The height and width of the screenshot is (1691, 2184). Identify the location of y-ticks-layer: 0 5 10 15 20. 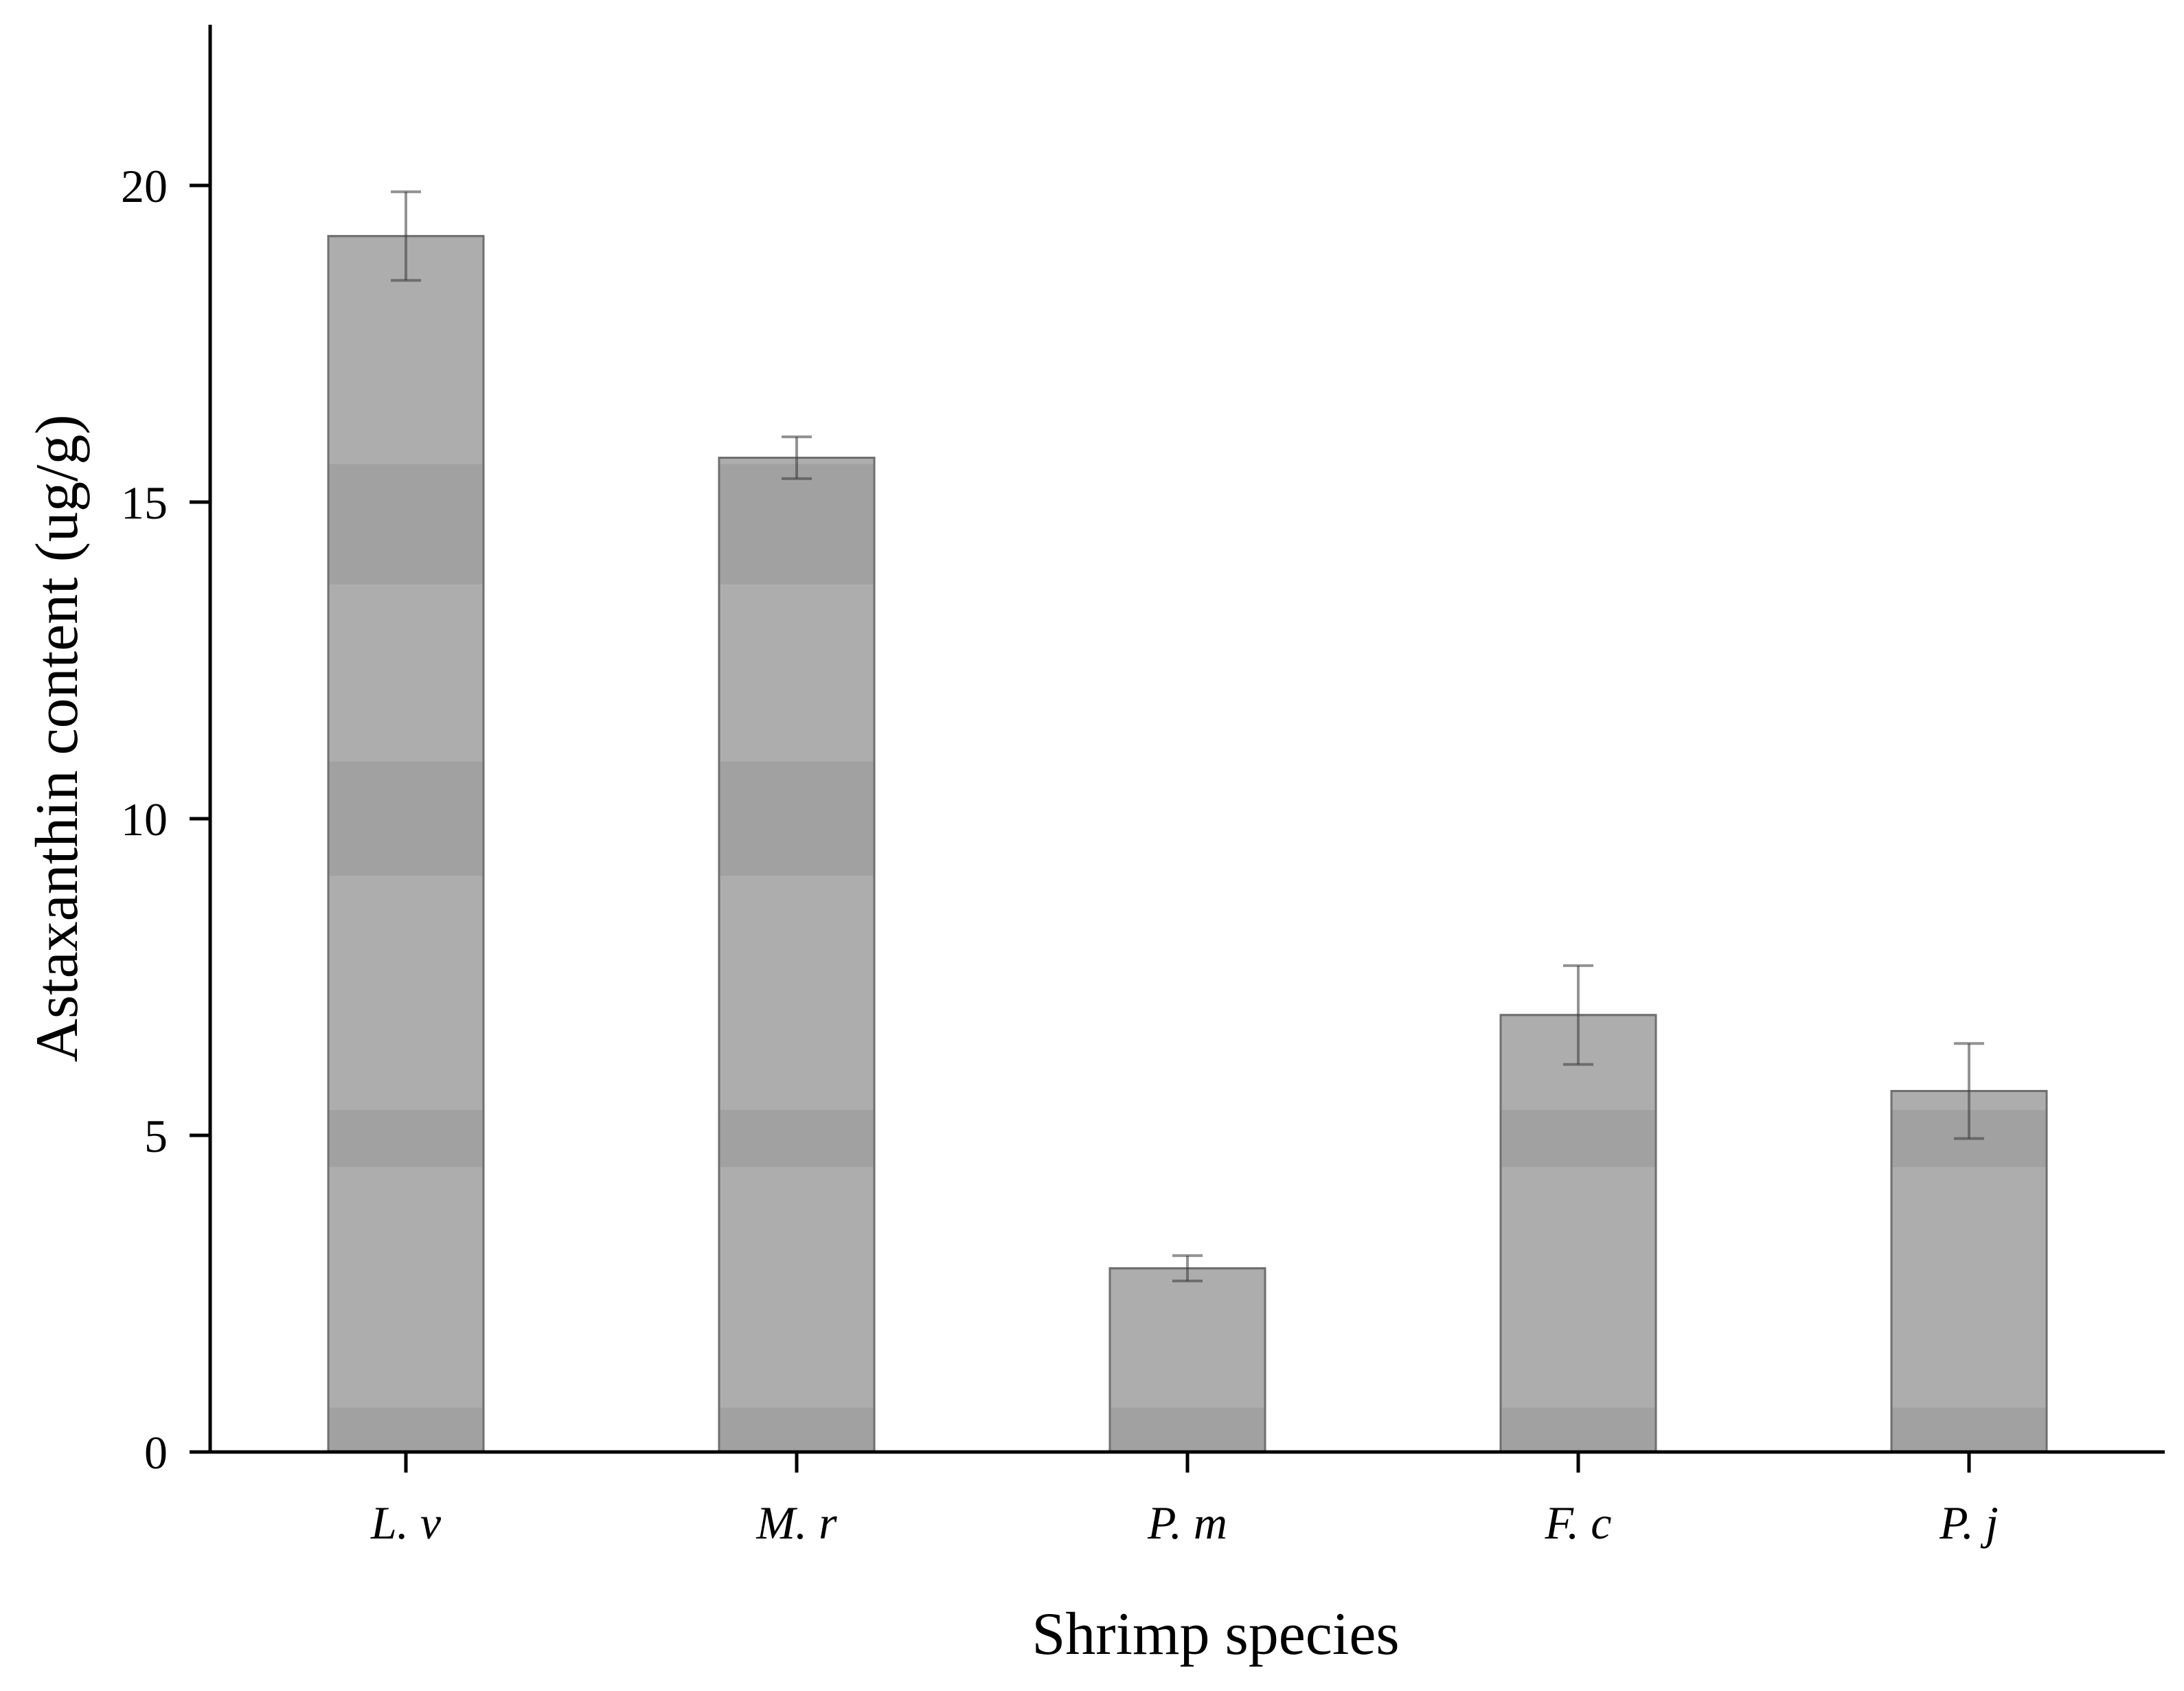
(165, 819).